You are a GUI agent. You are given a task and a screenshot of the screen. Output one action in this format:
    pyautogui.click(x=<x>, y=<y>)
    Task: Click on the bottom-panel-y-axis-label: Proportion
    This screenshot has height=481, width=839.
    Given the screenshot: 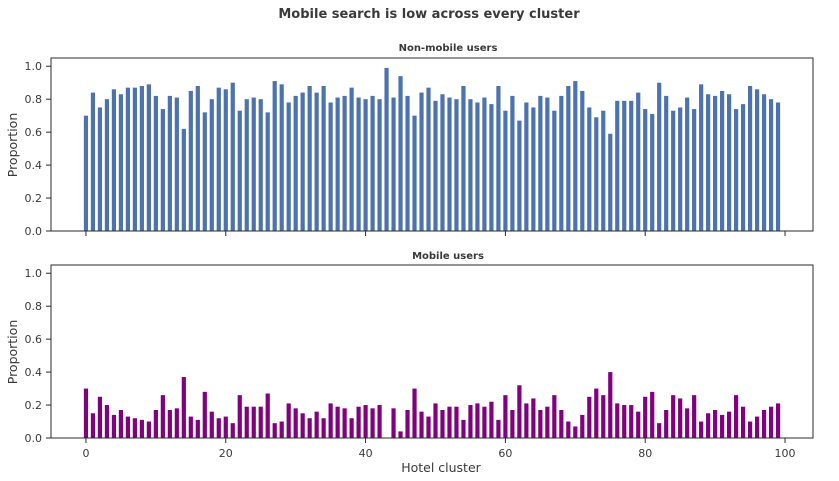 What is the action you would take?
    pyautogui.click(x=12, y=352)
    